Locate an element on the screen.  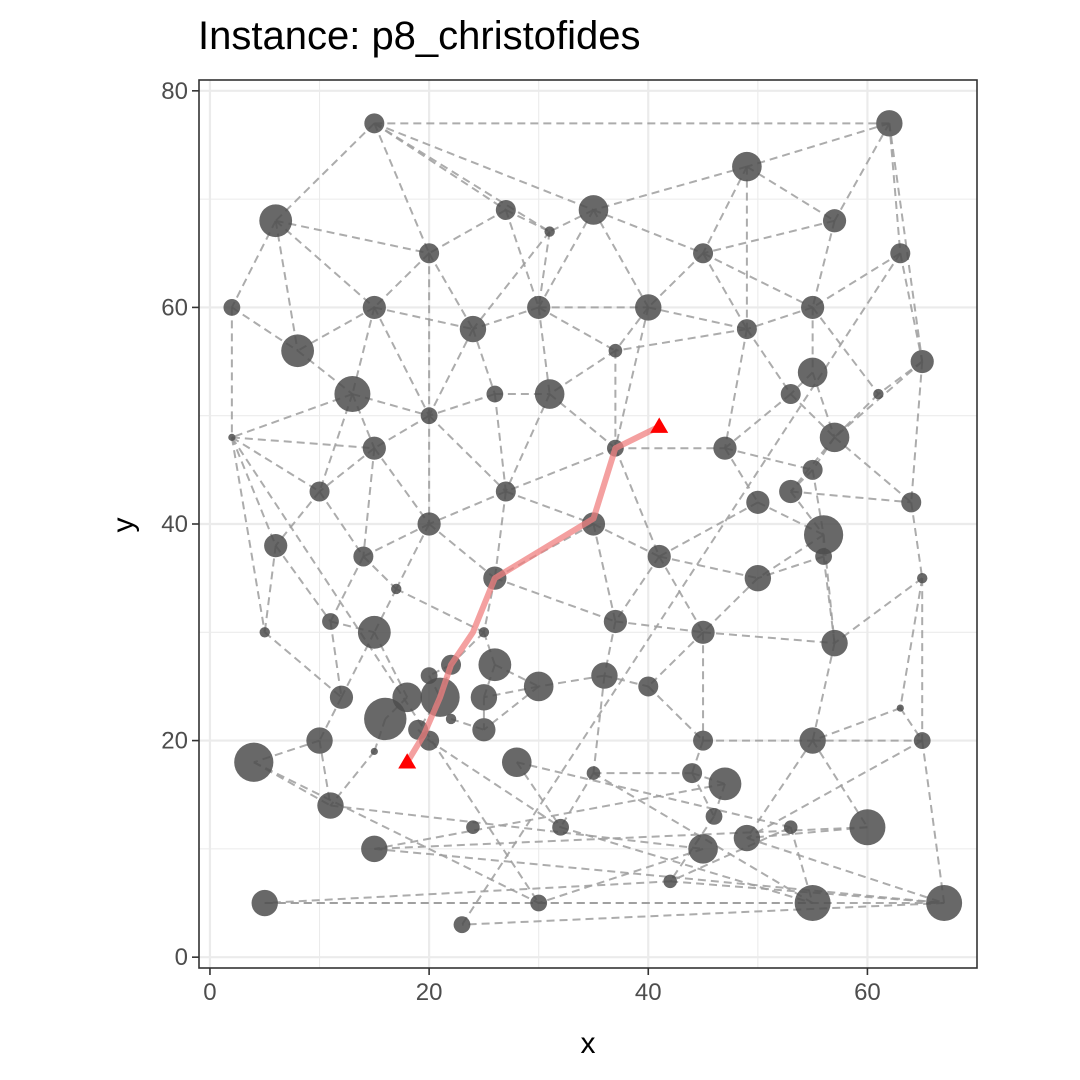
x-tick-label: 20 is located at coordinates (429, 992).